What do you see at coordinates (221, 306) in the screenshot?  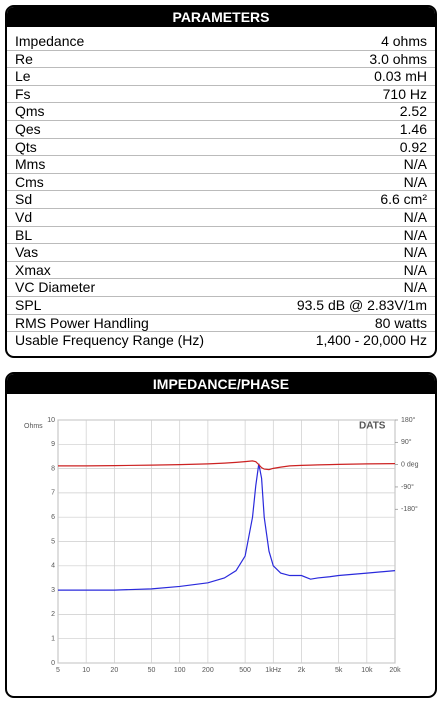 I see `parameter-row: SPL 93.5 dB @ 2.83V/1m` at bounding box center [221, 306].